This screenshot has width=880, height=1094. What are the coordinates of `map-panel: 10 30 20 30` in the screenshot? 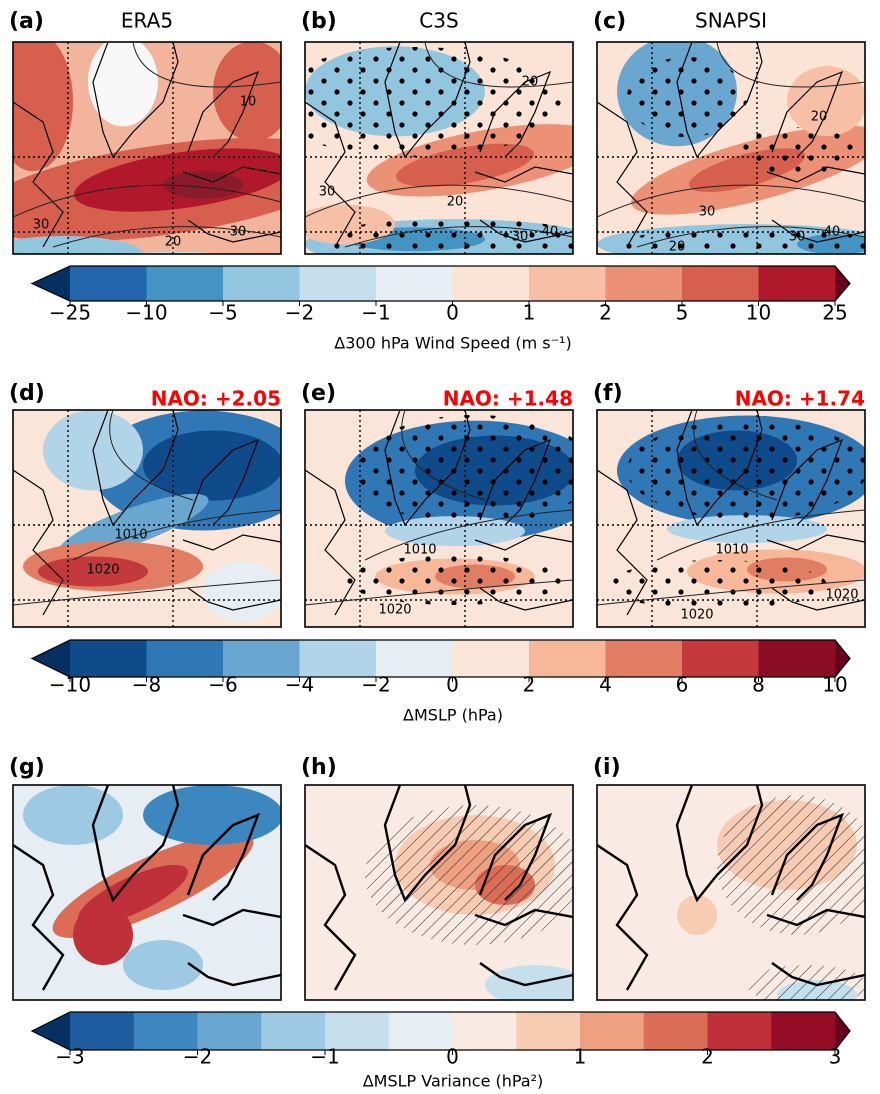 It's located at (147, 148).